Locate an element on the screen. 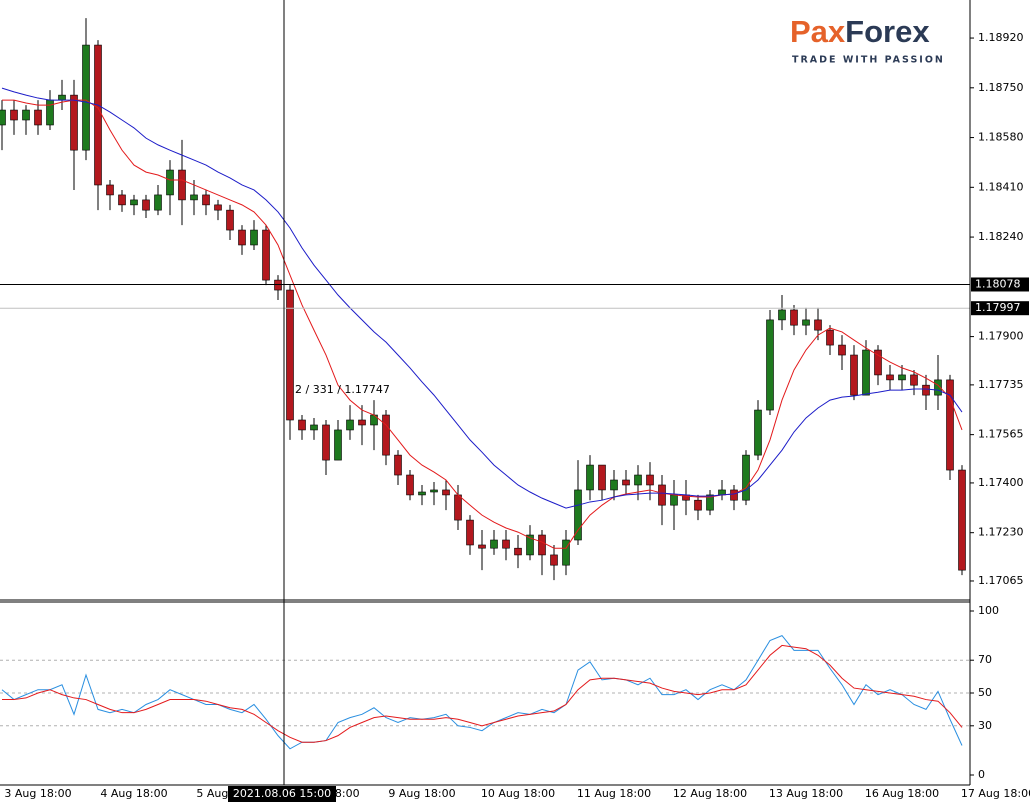  x-tick-label: 11 Aug 18:00 is located at coordinates (614, 793).